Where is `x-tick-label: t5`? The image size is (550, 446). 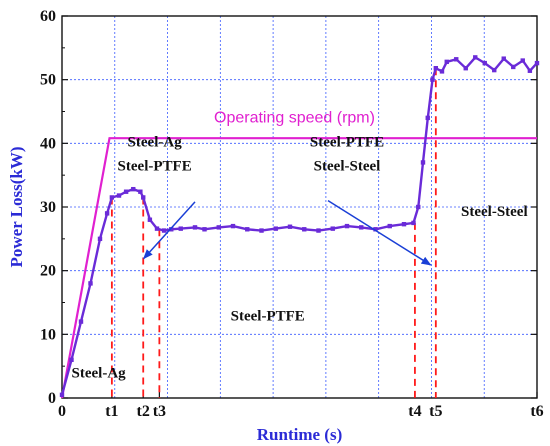 x-tick-label: t5 is located at coordinates (435, 411).